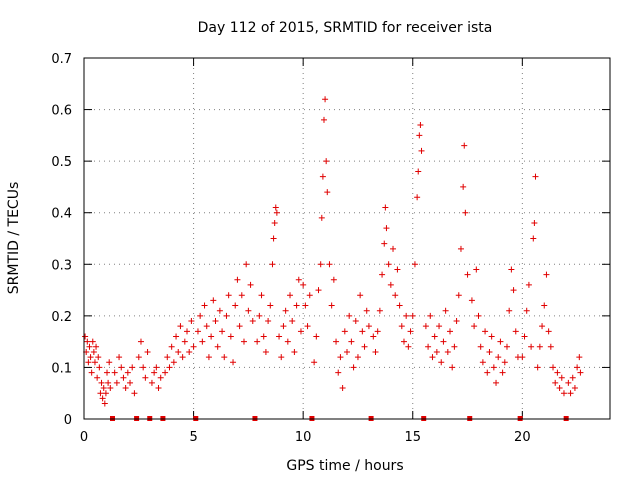 The width and height of the screenshot is (640, 480). Describe the element at coordinates (61, 111) in the screenshot. I see `y-tick-label: 0.6` at that location.